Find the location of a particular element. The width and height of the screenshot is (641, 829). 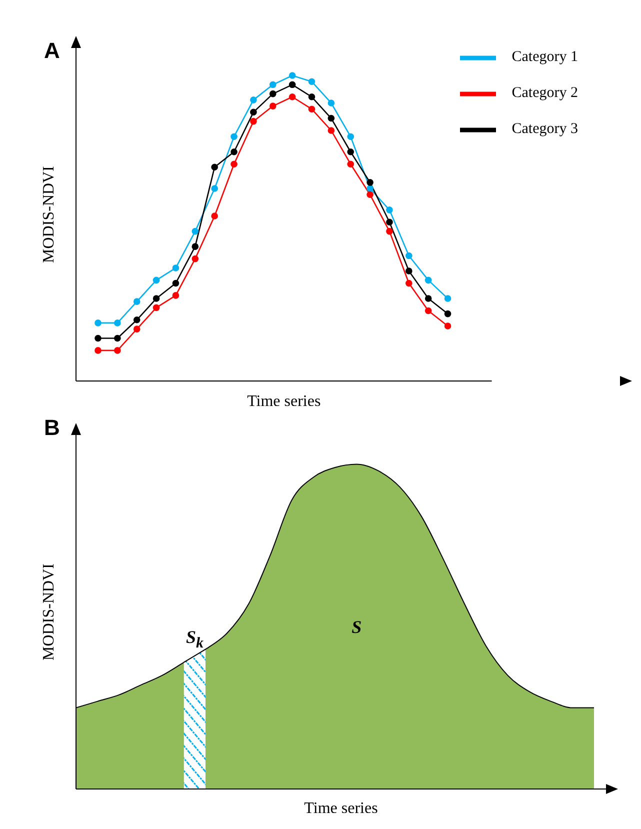

annotation: S is located at coordinates (357, 627).